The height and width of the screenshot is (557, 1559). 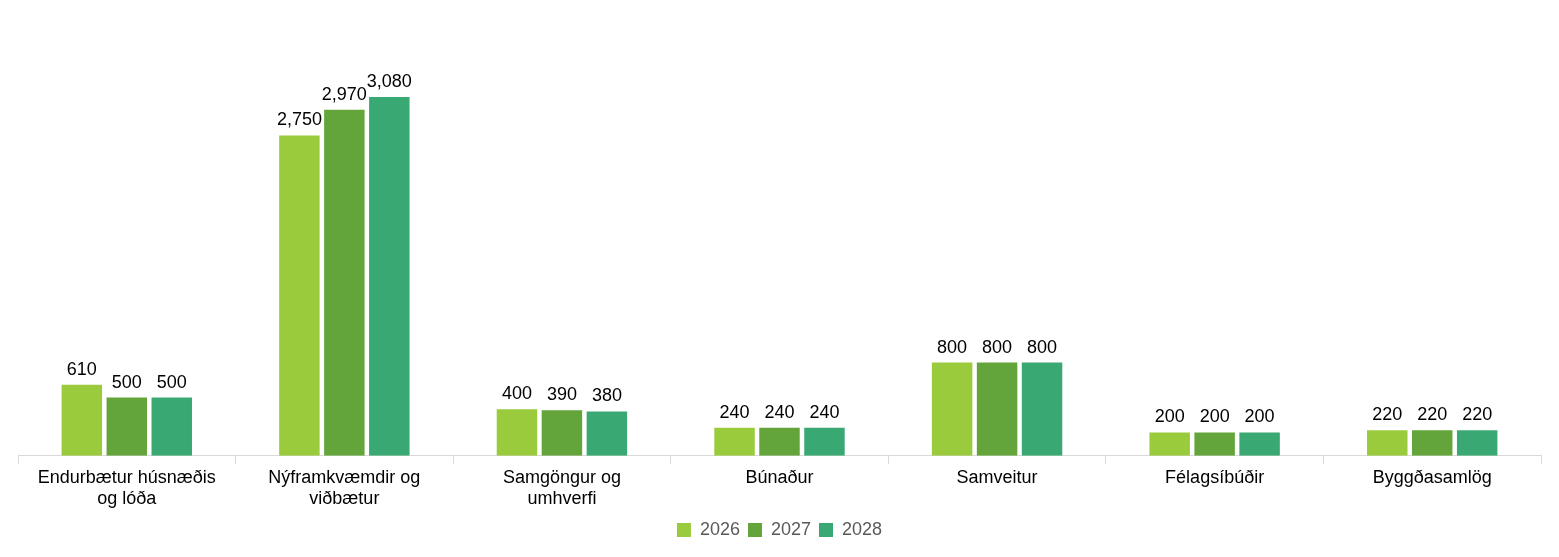 I want to click on data-label: 2,970, so click(x=344, y=93).